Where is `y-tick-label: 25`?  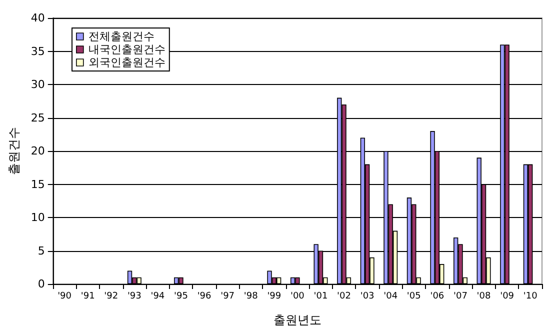 y-tick-label: 25 is located at coordinates (37, 117).